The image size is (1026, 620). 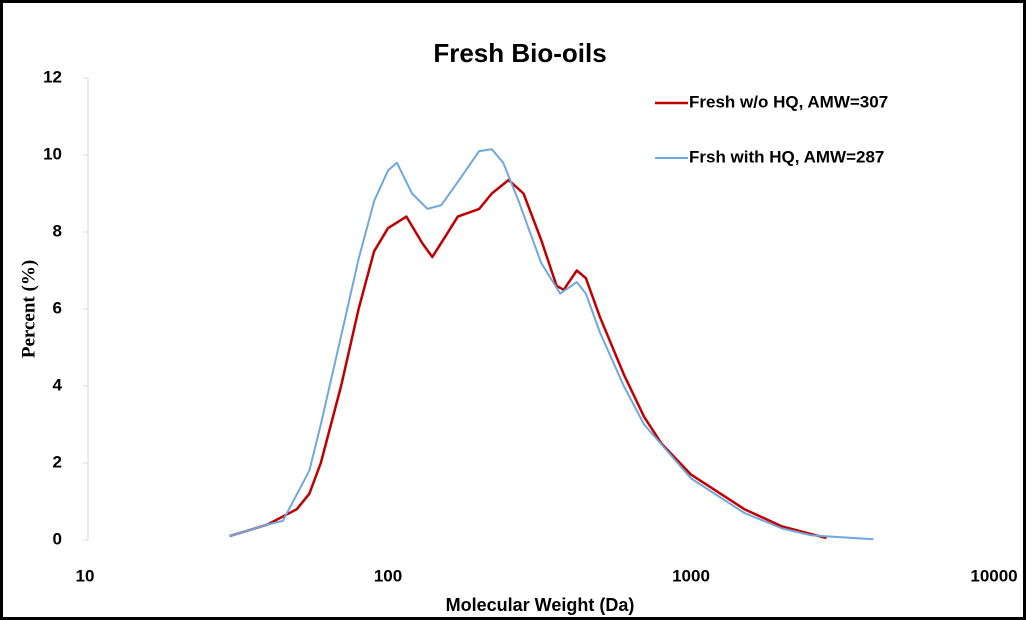 What do you see at coordinates (57, 538) in the screenshot?
I see `y-tick-label: 0` at bounding box center [57, 538].